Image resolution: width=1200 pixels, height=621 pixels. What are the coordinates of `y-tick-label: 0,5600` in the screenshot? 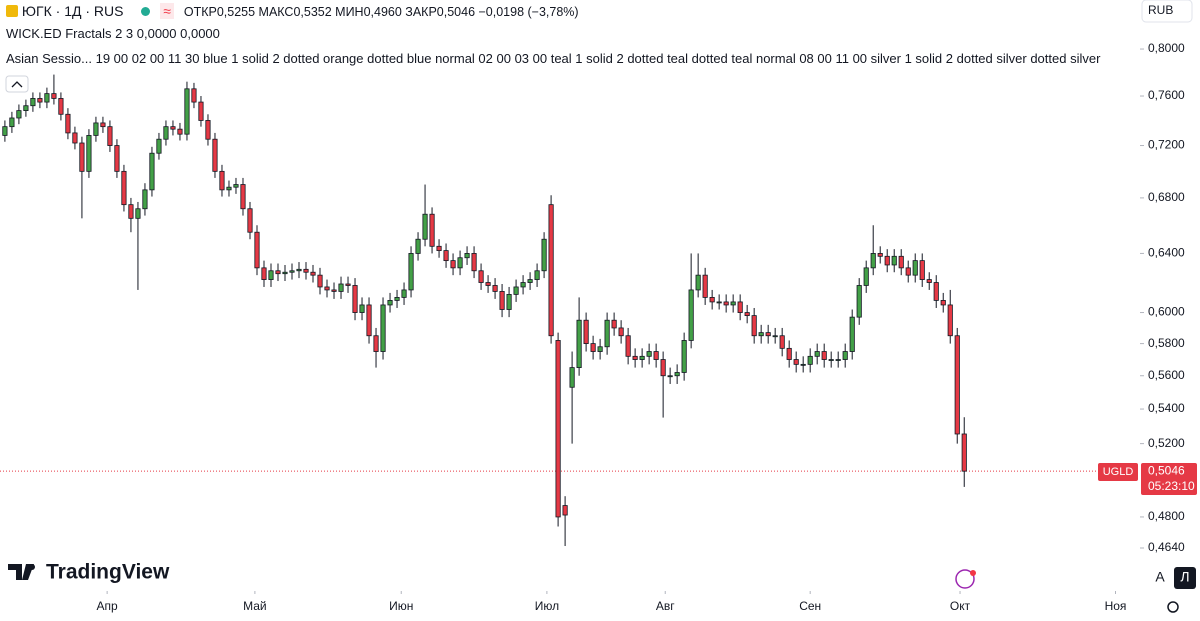 It's located at (1166, 375).